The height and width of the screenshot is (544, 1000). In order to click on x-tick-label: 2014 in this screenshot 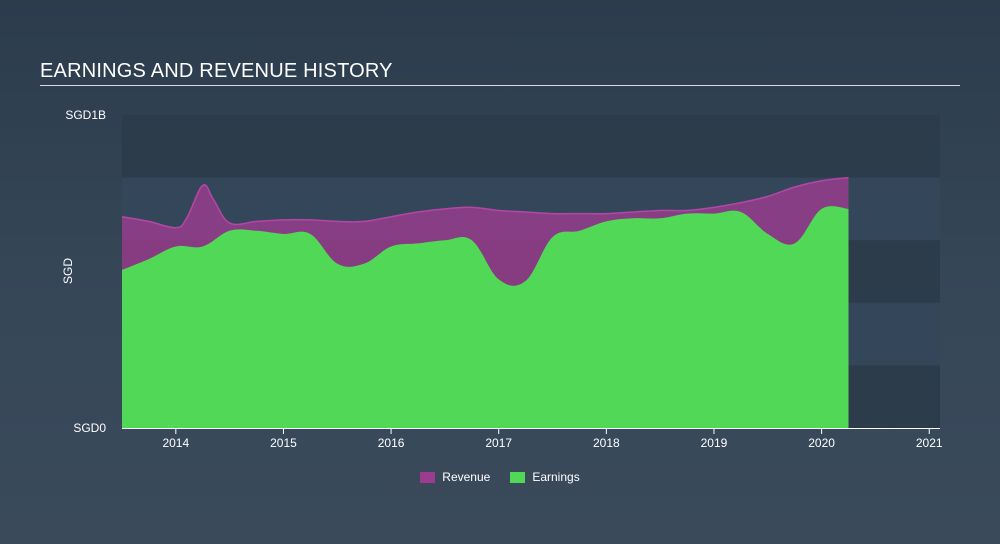, I will do `click(175, 443)`.